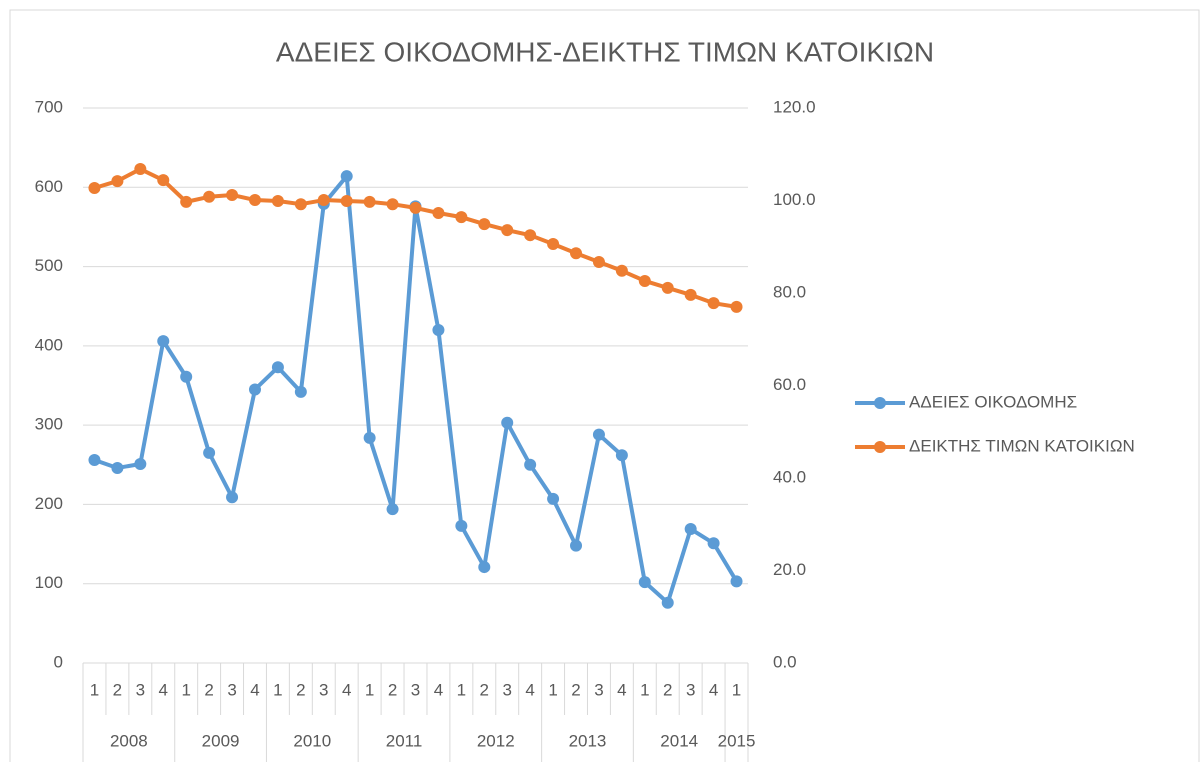 The height and width of the screenshot is (762, 1201). Describe the element at coordinates (404, 740) in the screenshot. I see `x-group-label: 2011` at that location.